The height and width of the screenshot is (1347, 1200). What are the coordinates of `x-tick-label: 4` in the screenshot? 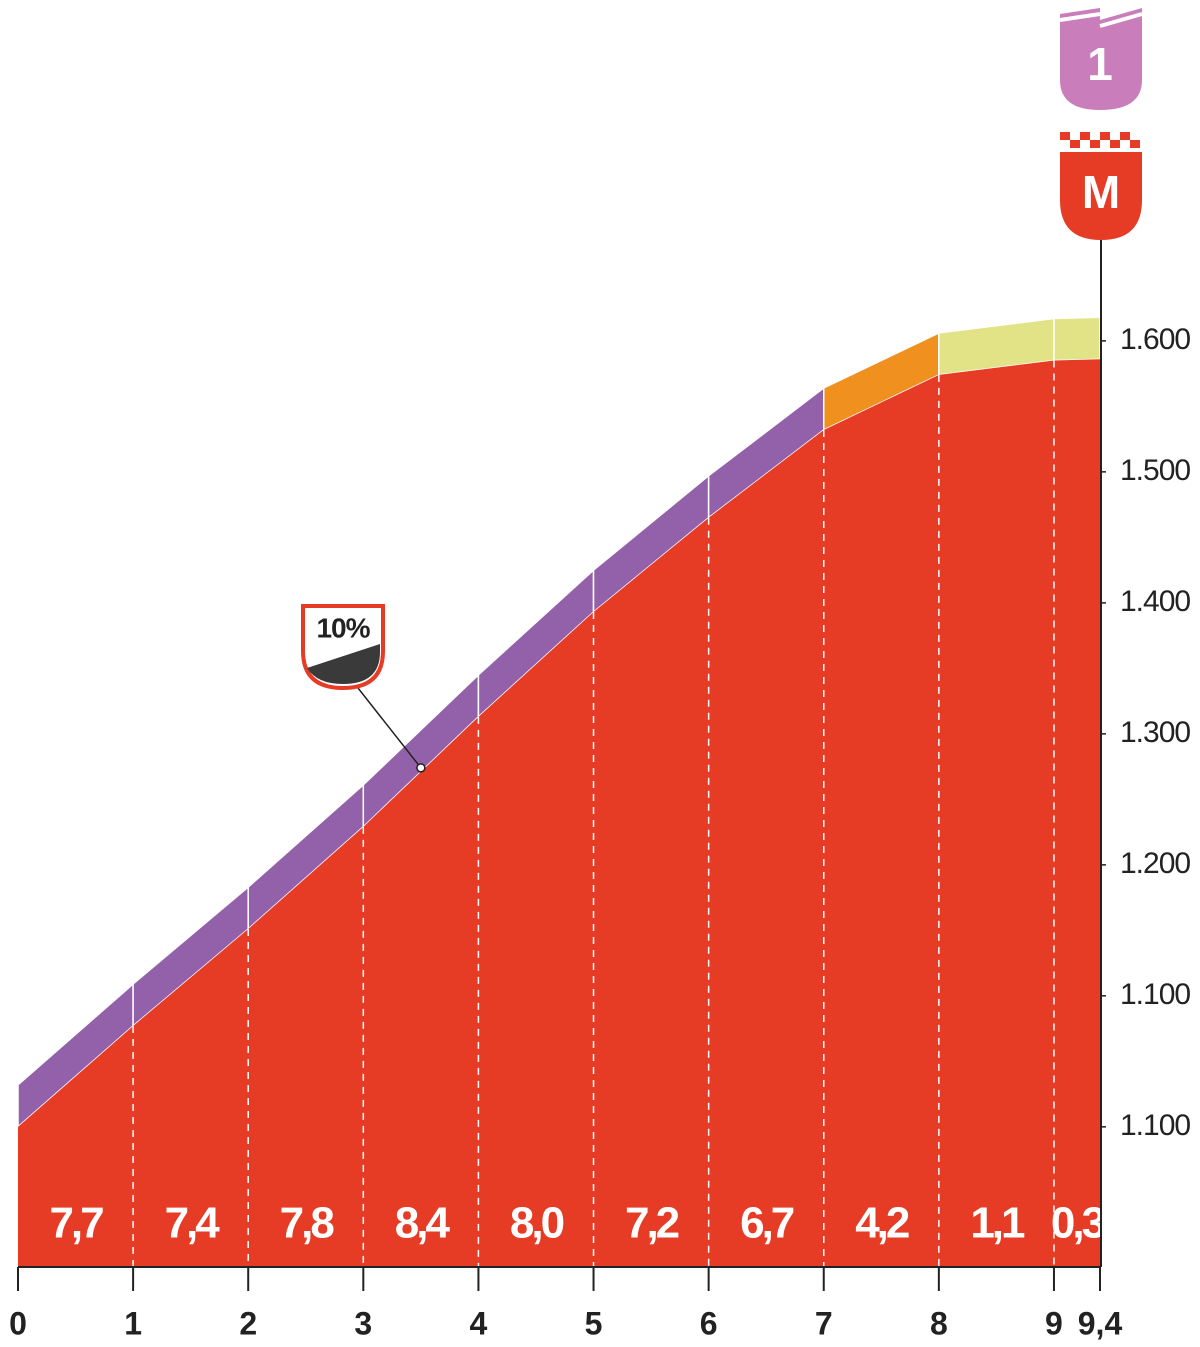 It's located at (479, 1323).